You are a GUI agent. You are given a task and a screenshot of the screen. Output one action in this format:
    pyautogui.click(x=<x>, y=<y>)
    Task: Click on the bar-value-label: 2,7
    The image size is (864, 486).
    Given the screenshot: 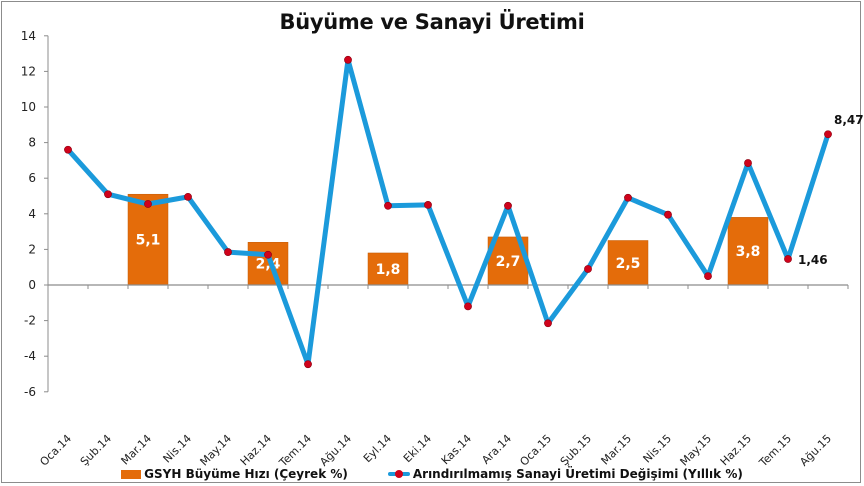 What is the action you would take?
    pyautogui.click(x=508, y=262)
    